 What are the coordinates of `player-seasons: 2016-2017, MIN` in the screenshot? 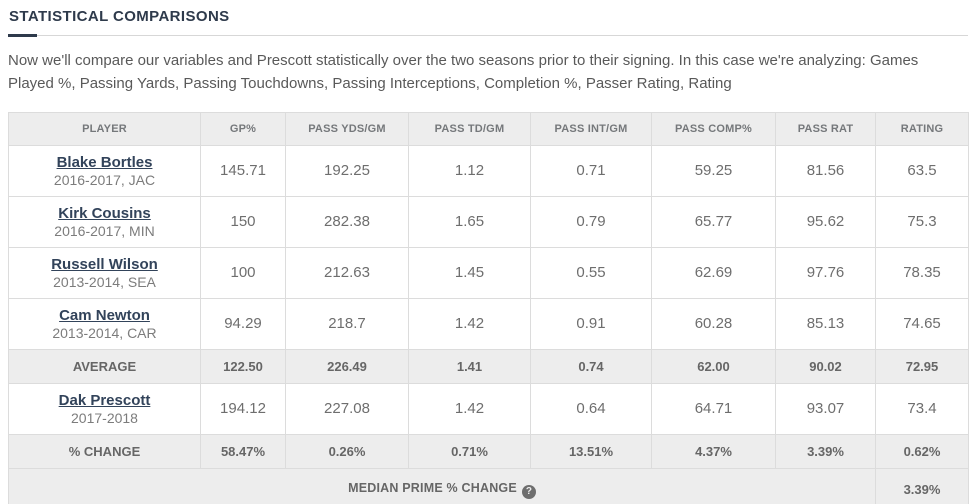 It's located at (104, 230).